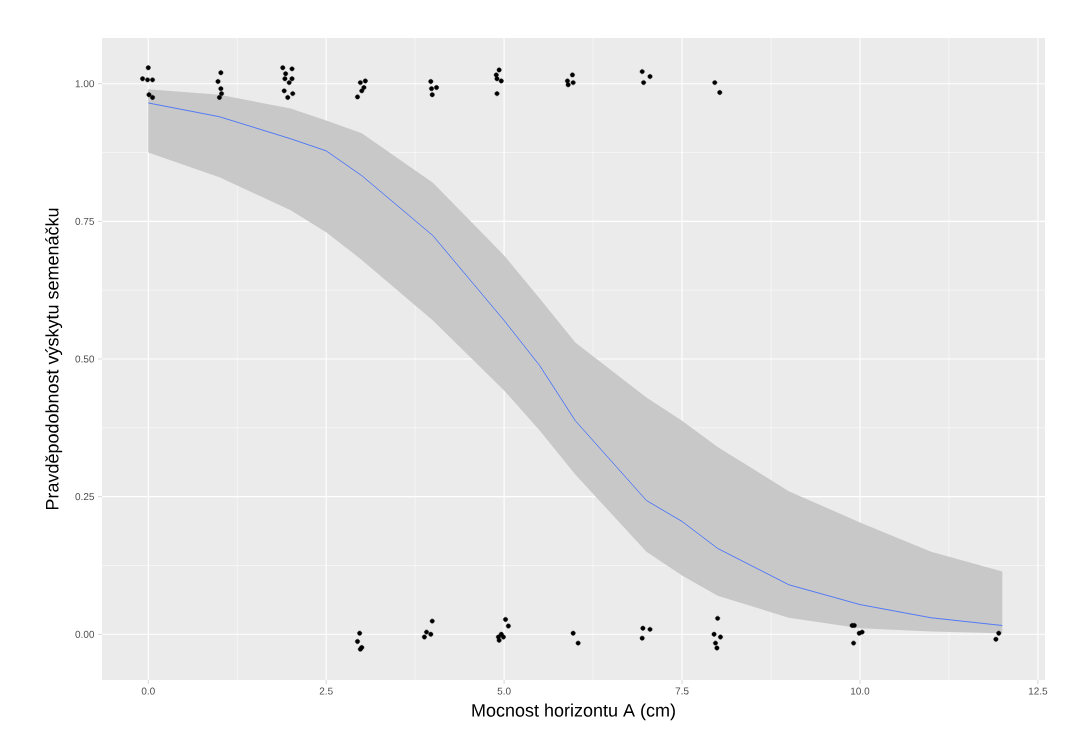 Image resolution: width=1067 pixels, height=747 pixels. Describe the element at coordinates (573, 712) in the screenshot. I see `x-axis-title: Mocnost horizontu A (cm)` at that location.